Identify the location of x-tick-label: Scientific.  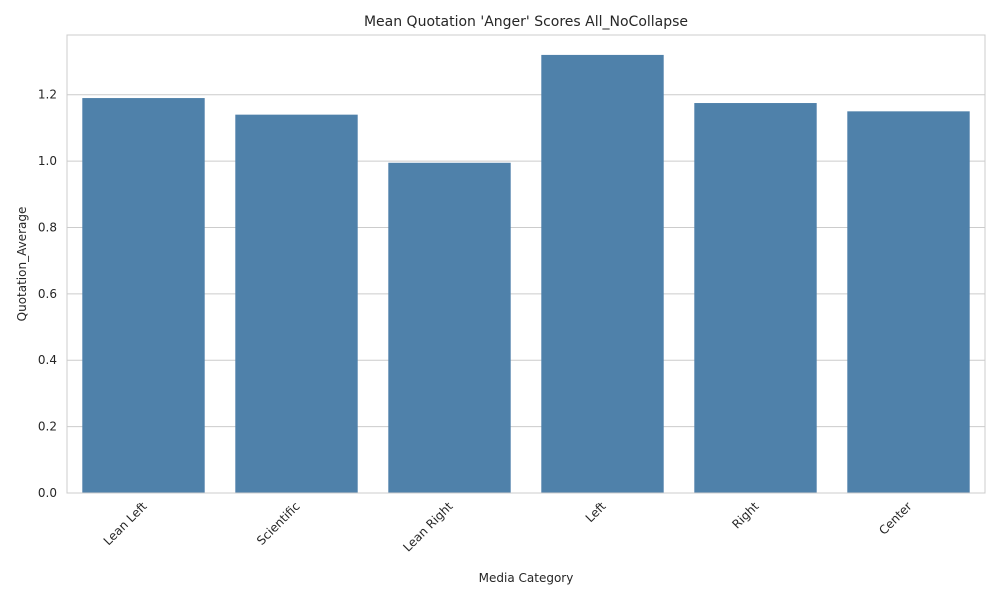
(278, 523).